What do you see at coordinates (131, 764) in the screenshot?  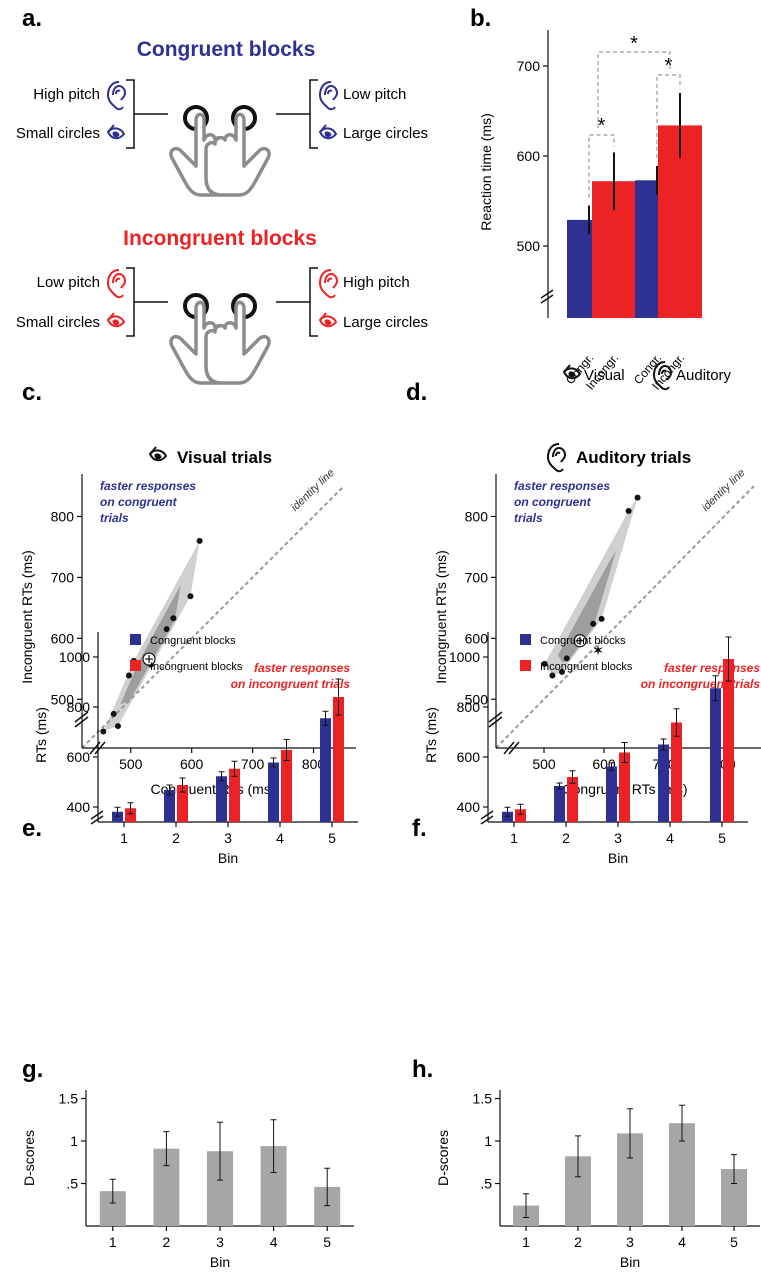 I see `x-tick-label: 500` at bounding box center [131, 764].